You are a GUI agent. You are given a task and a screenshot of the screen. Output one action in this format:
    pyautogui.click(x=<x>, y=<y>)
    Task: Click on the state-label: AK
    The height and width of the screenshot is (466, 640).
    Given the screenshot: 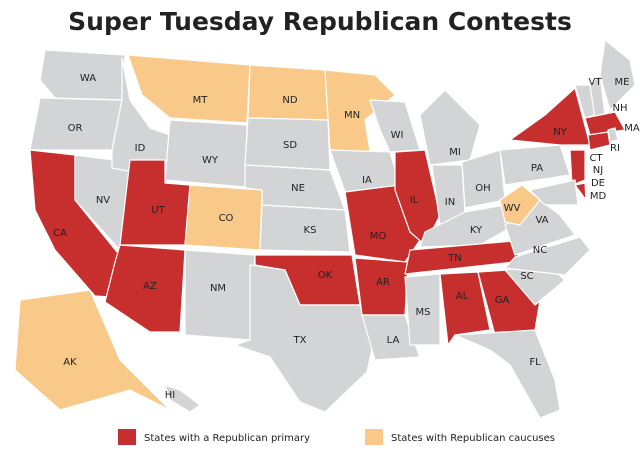 What is the action you would take?
    pyautogui.click(x=70, y=362)
    